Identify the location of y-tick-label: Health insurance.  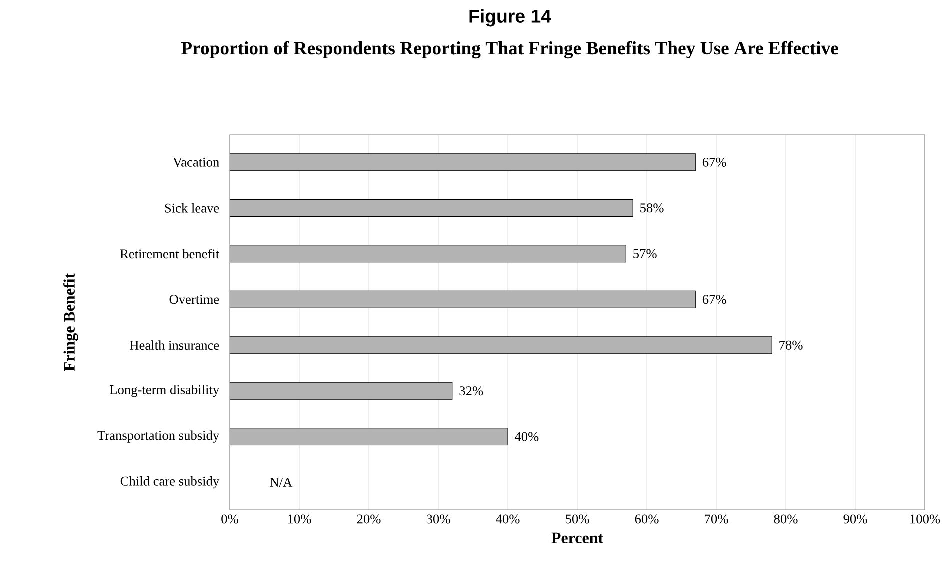
(175, 345).